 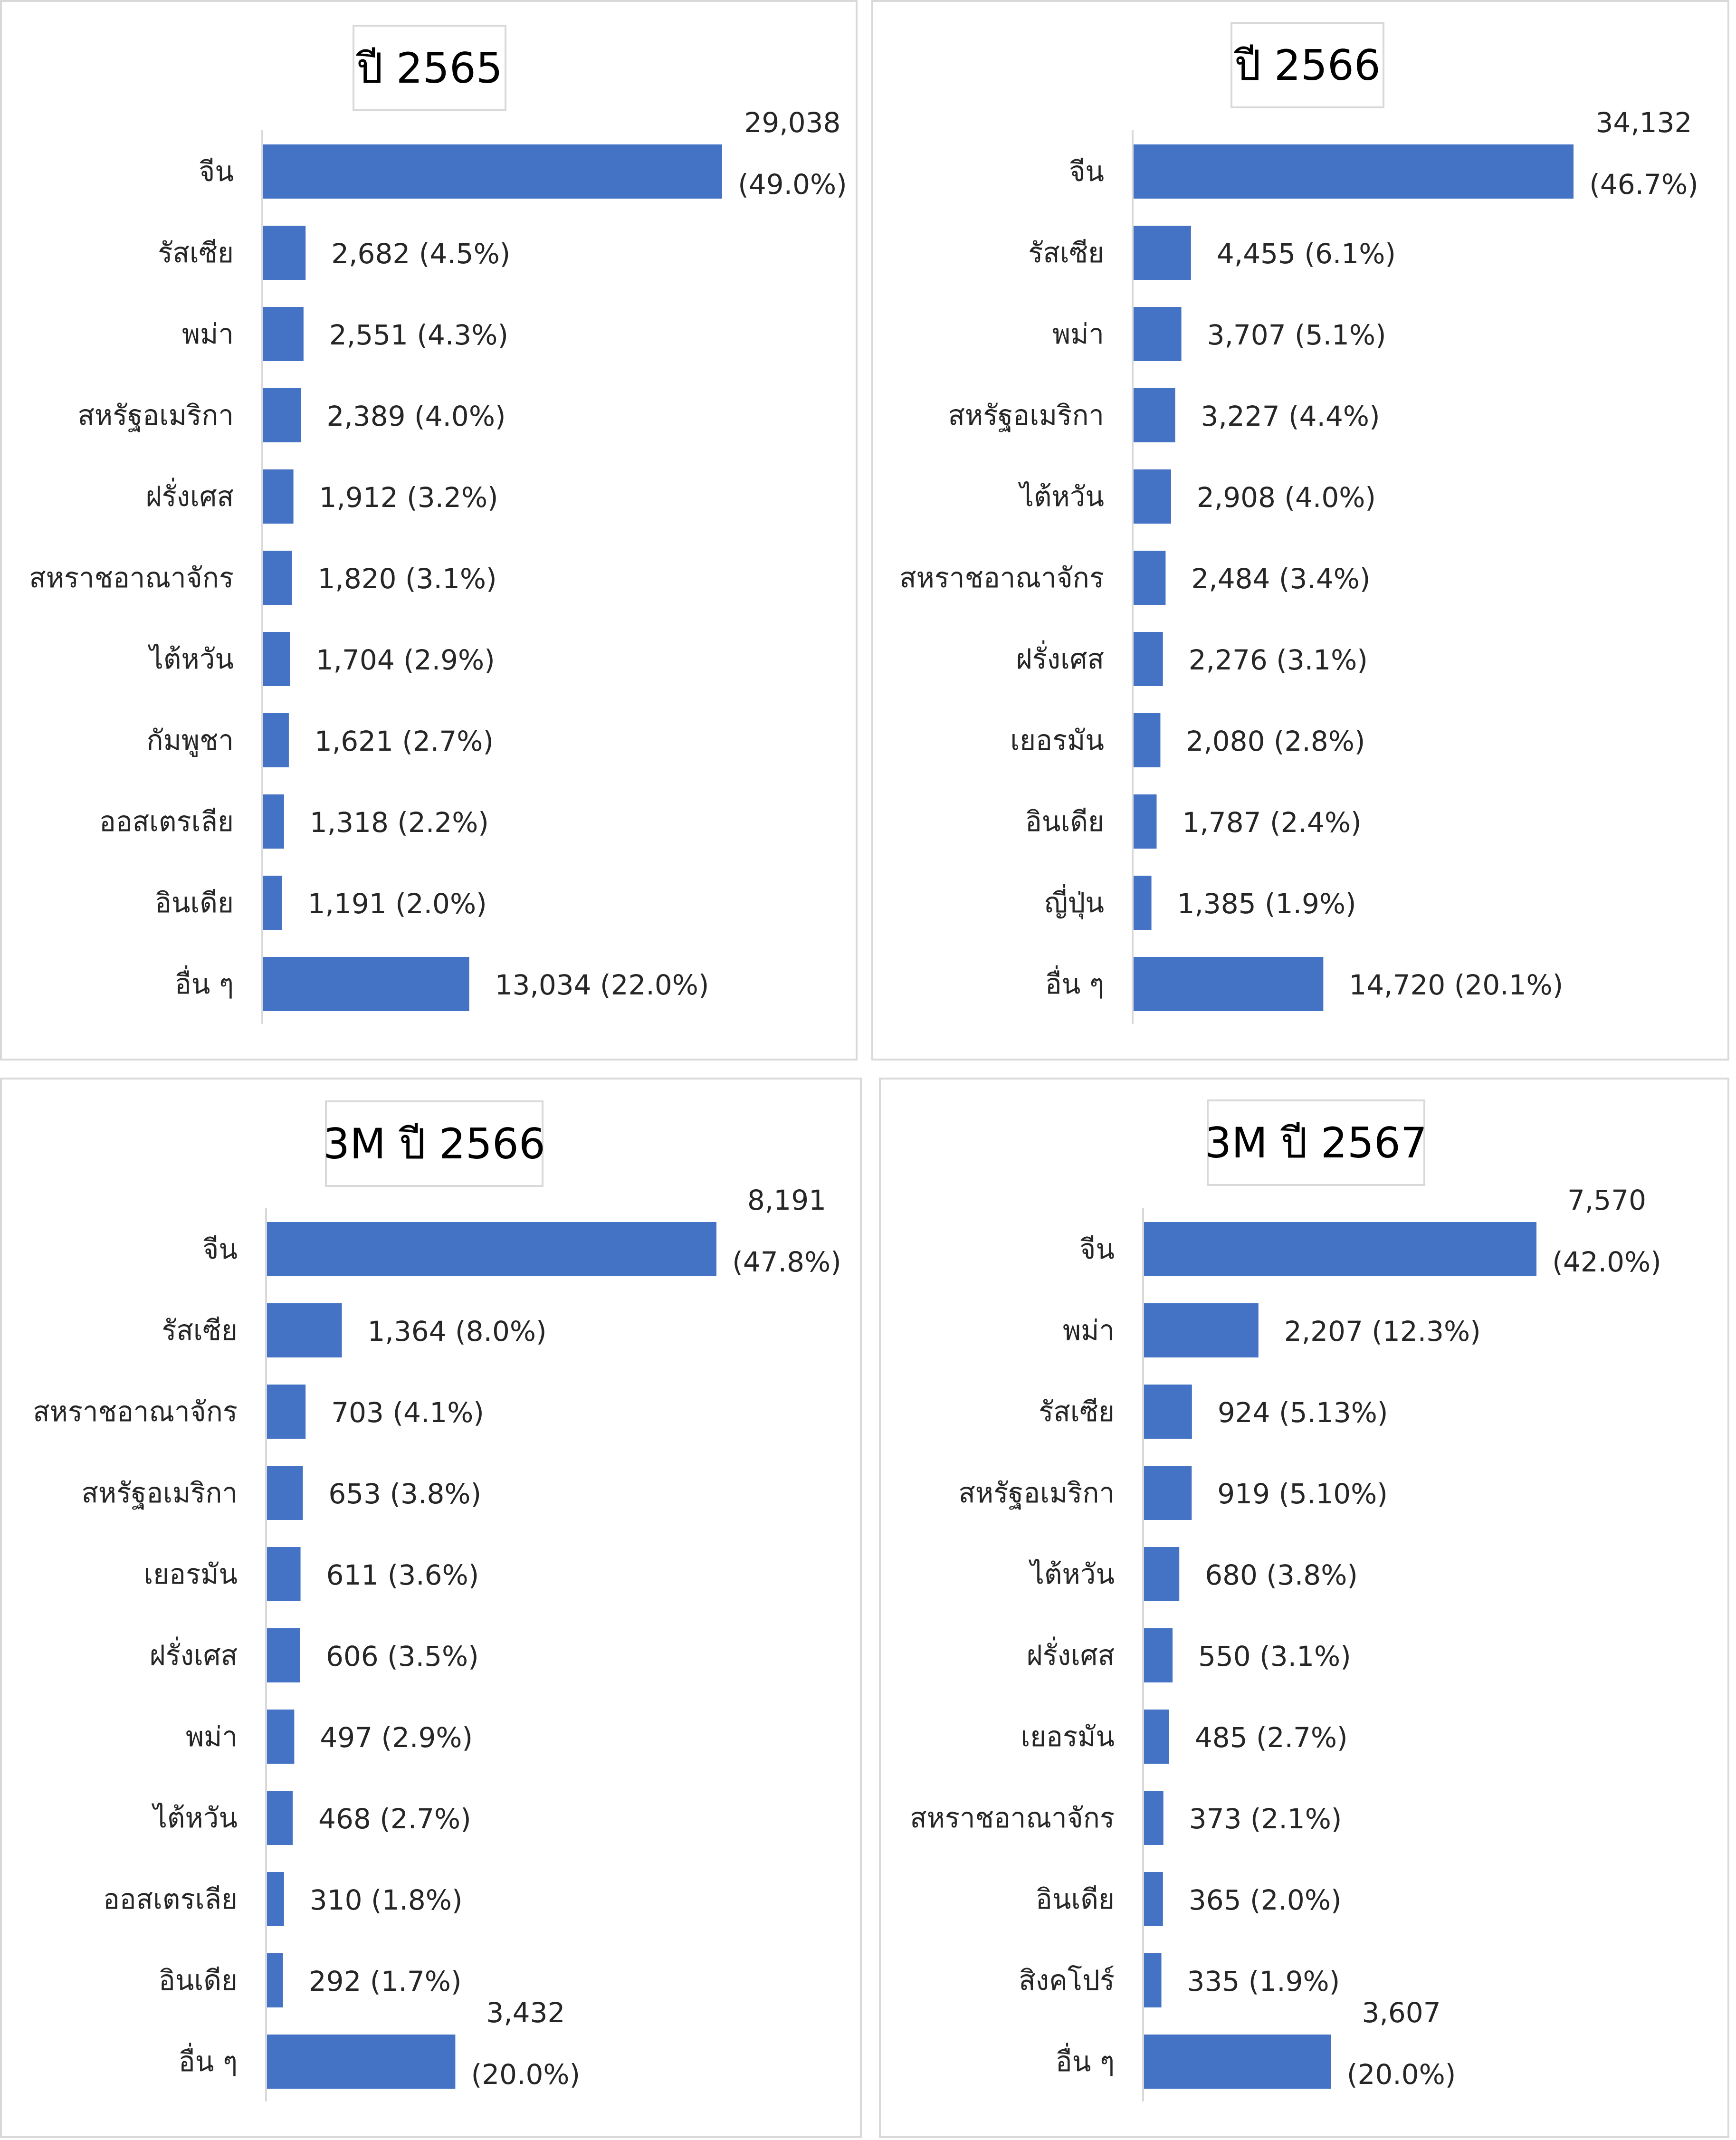 What do you see at coordinates (792, 184) in the screenshot?
I see `data-label-percent: (49.0%)` at bounding box center [792, 184].